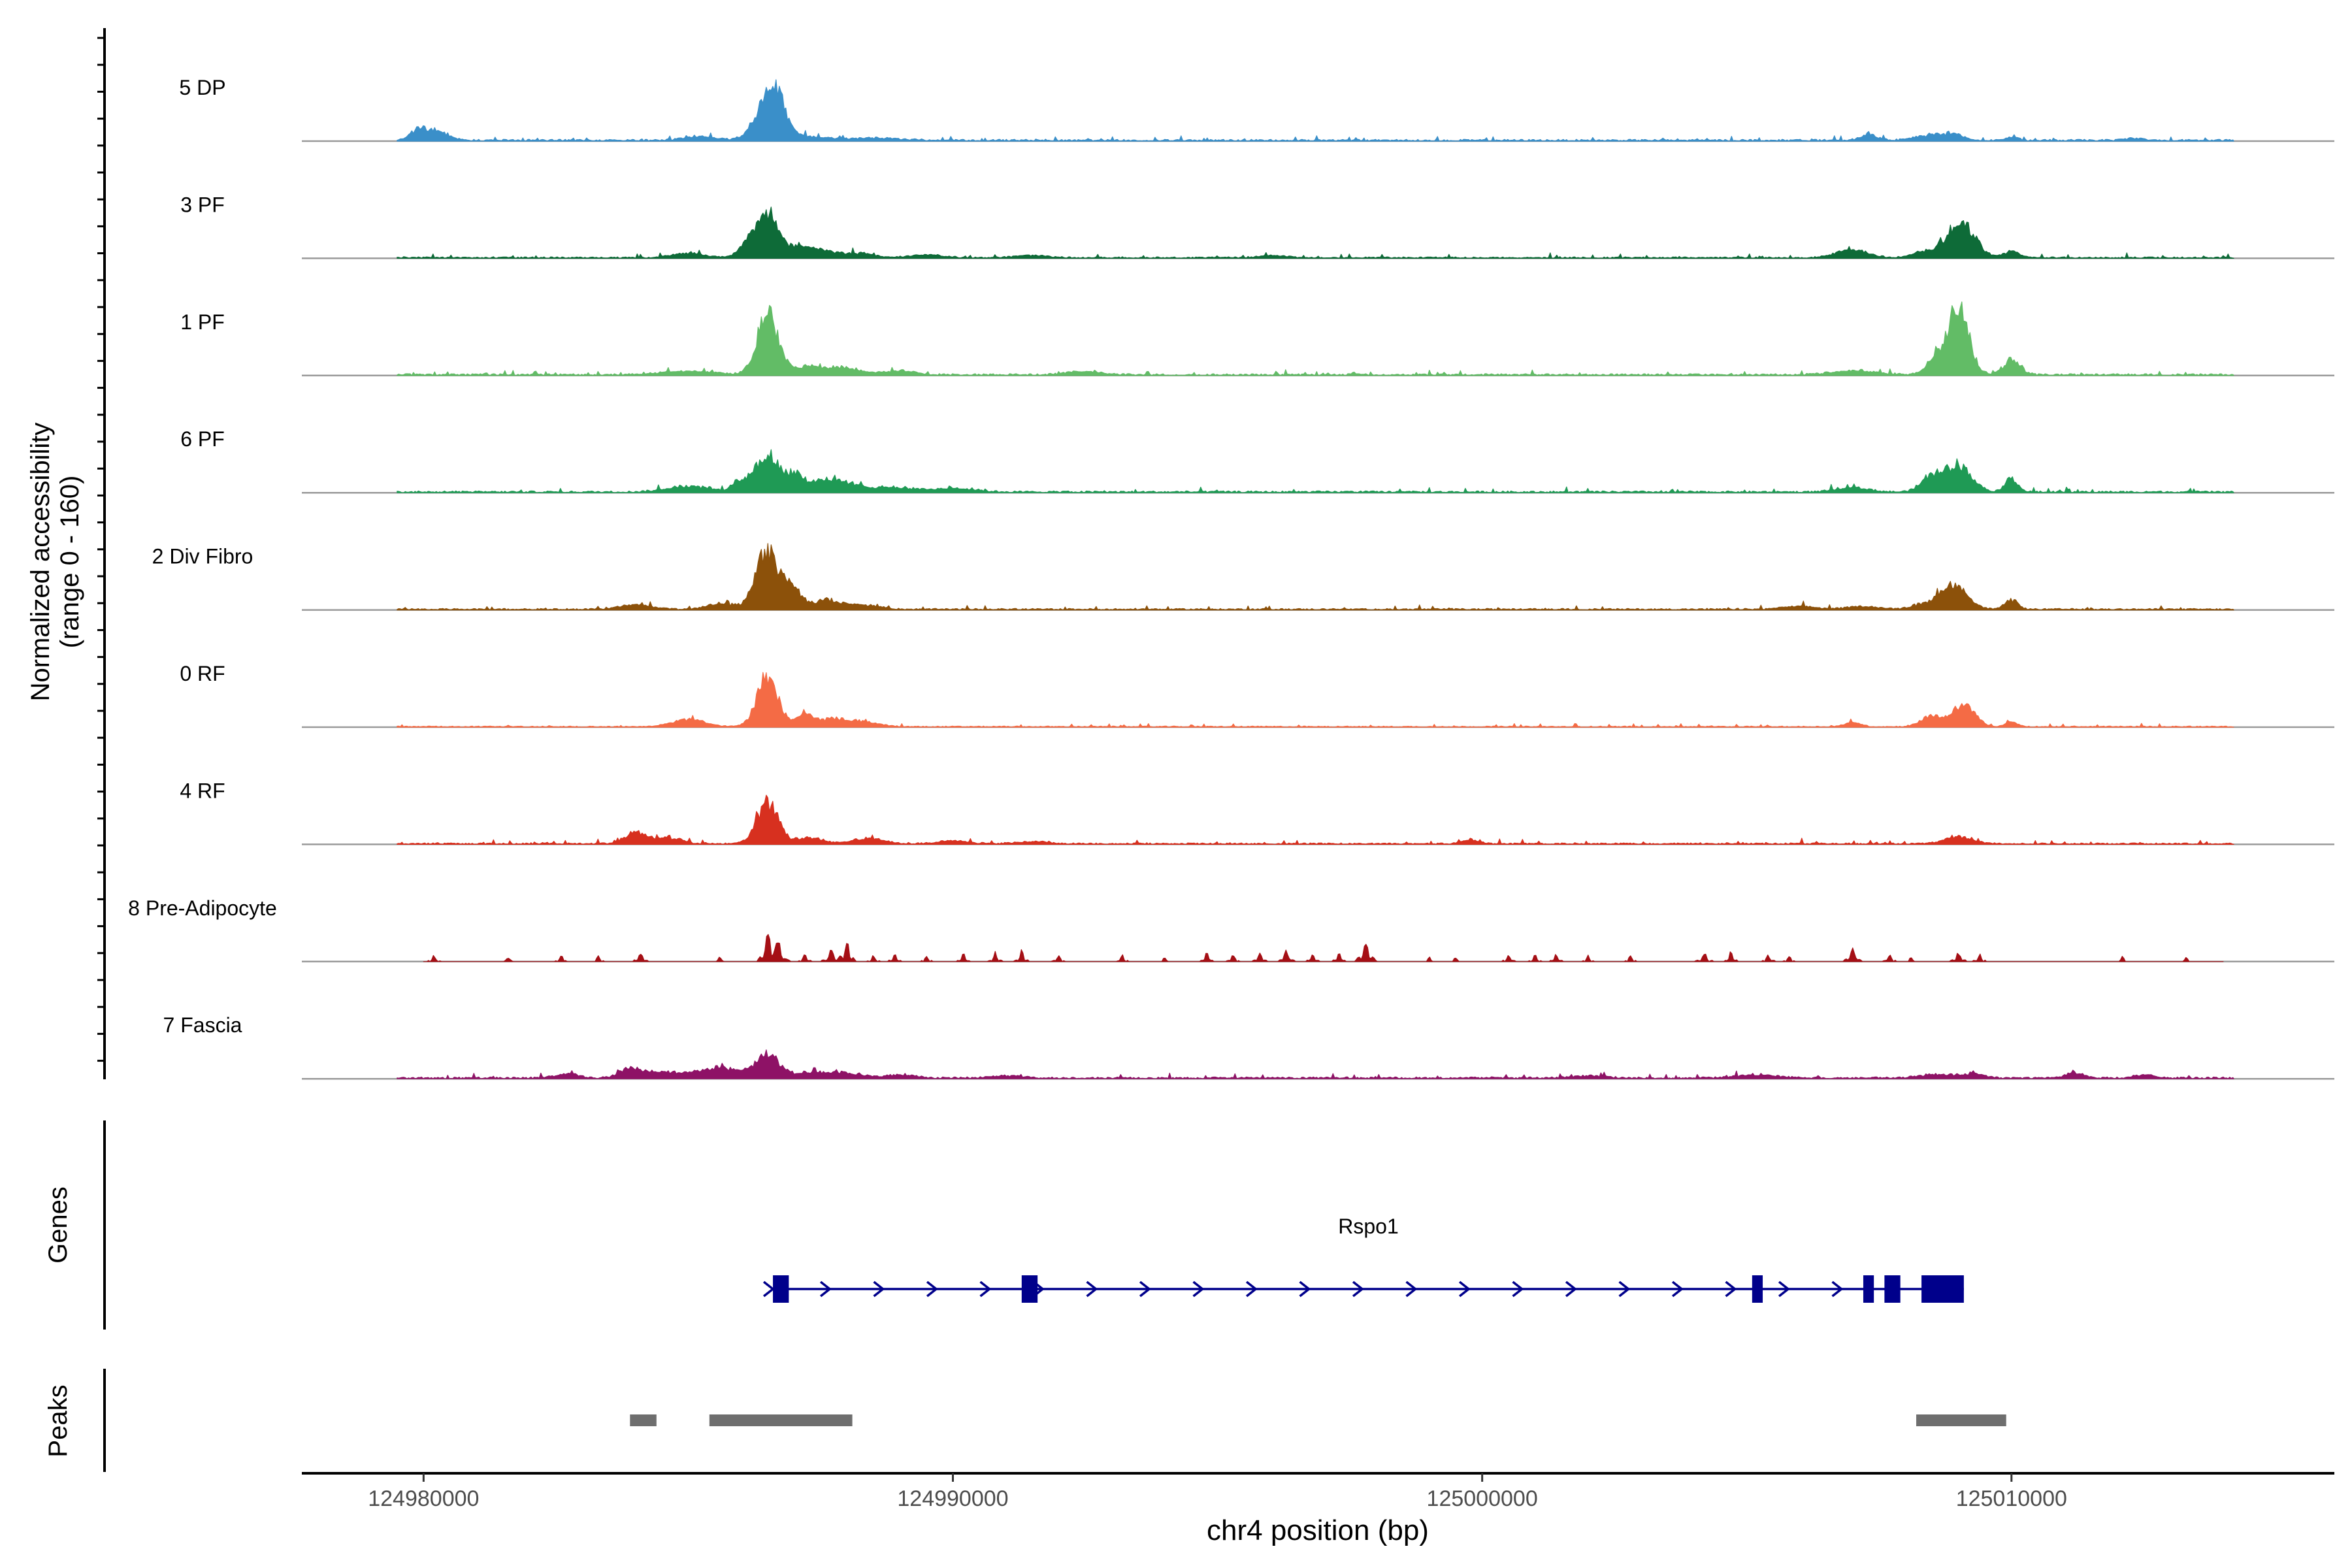 Image resolution: width=2352 pixels, height=1568 pixels. I want to click on track-label: 7 Fascia, so click(202, 1025).